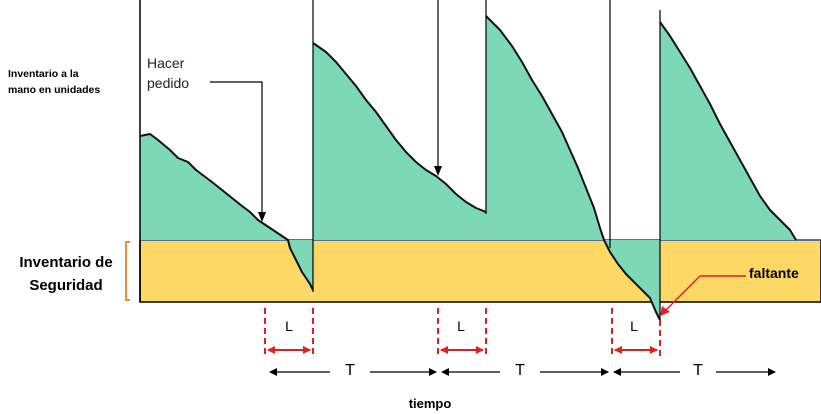 The width and height of the screenshot is (821, 414). I want to click on y-axis-label: Inventario a la mano en unidades, so click(71, 82).